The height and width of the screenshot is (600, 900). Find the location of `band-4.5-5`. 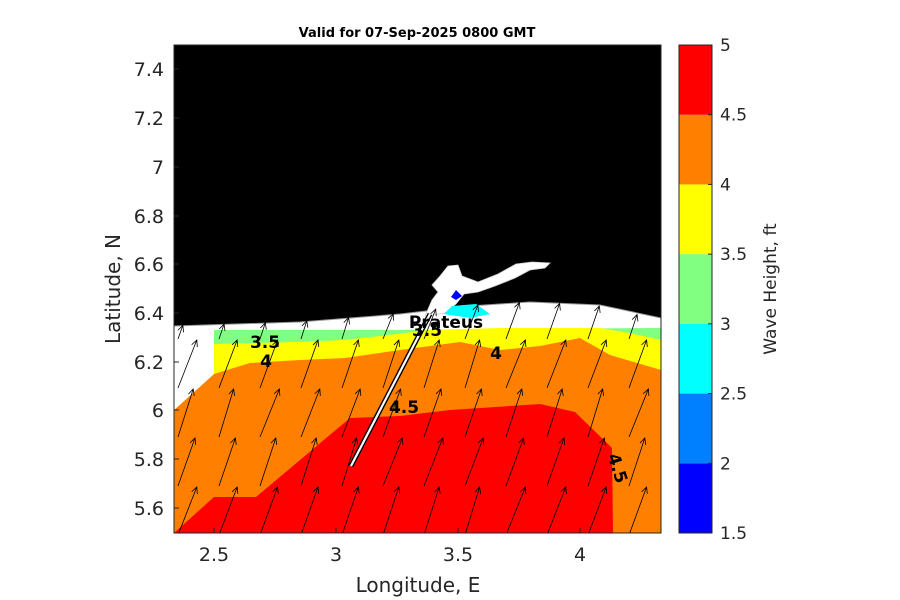

band-4.5-5 is located at coordinates (393, 468).